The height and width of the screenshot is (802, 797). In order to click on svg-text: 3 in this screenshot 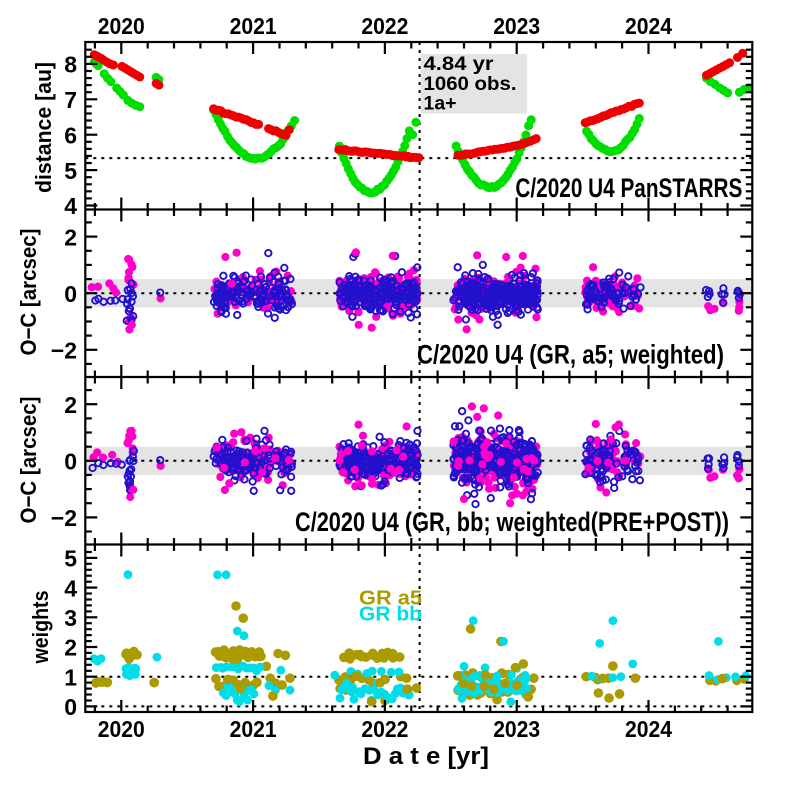, I will do `click(70, 618)`.